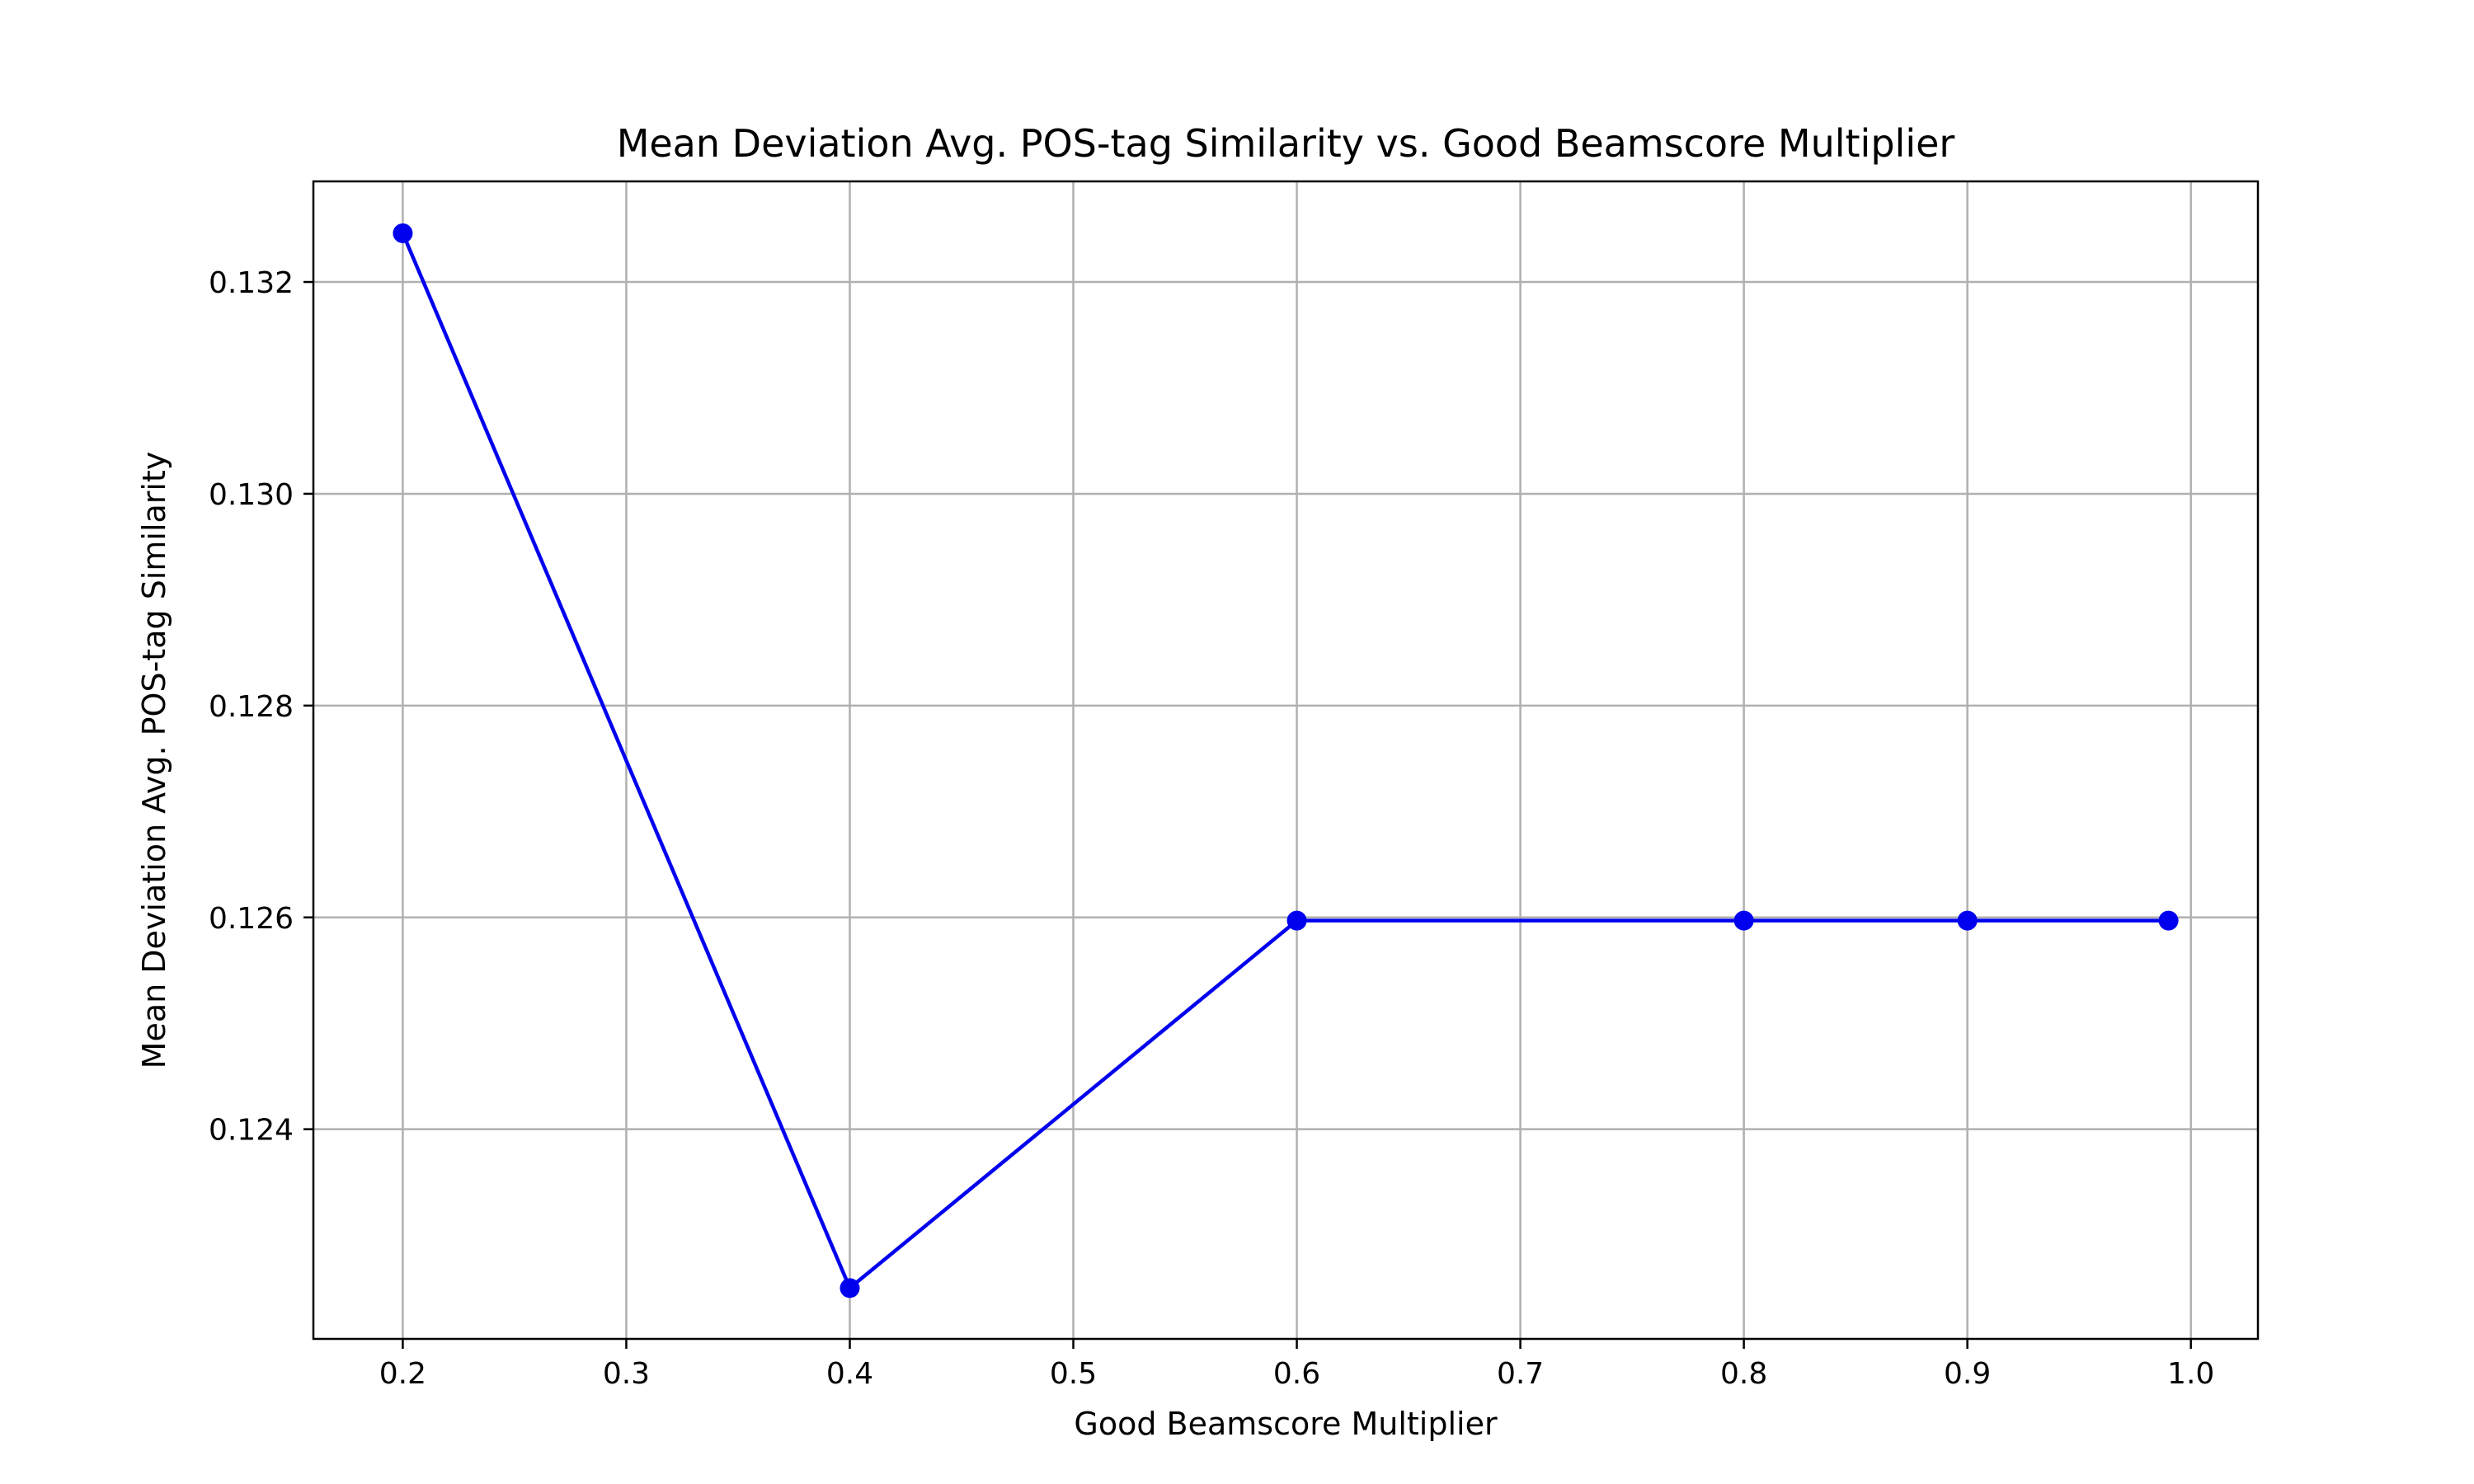  Describe the element at coordinates (251, 283) in the screenshot. I see `y-tick-label: 0.132` at that location.